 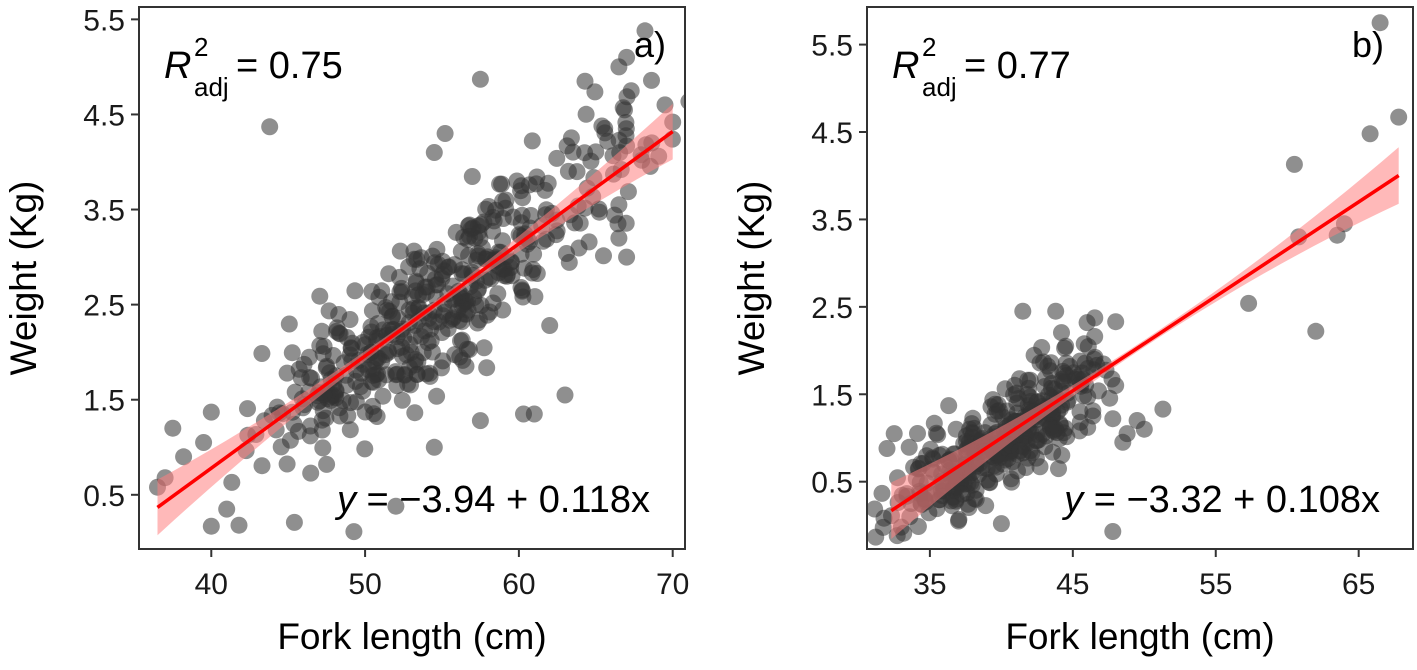 I want to click on y-tick-label: 2.5, so click(x=104, y=306).